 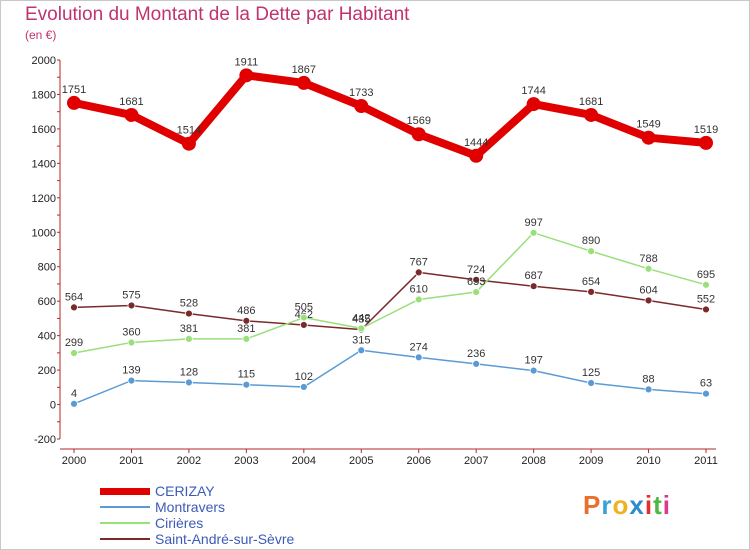 I want to click on data-label-ciri-res: 505, so click(x=304, y=308).